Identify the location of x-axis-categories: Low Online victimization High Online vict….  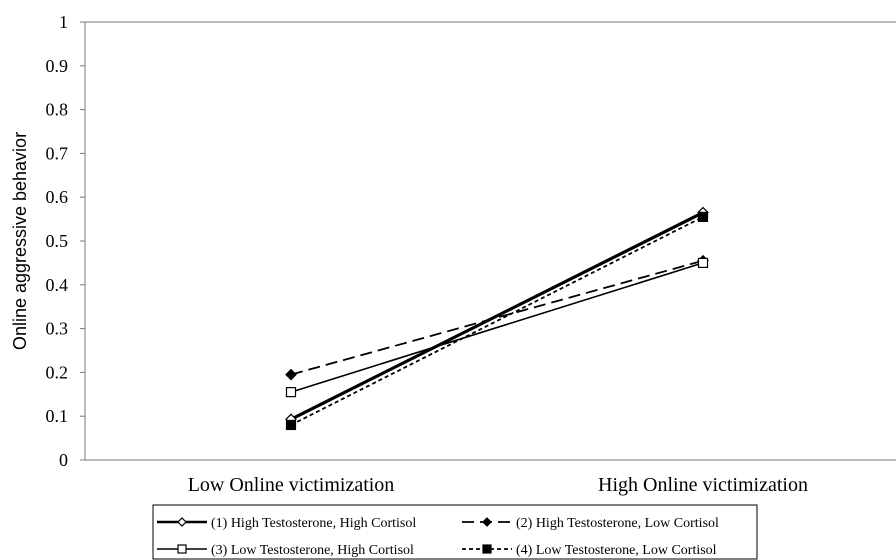
(498, 485).